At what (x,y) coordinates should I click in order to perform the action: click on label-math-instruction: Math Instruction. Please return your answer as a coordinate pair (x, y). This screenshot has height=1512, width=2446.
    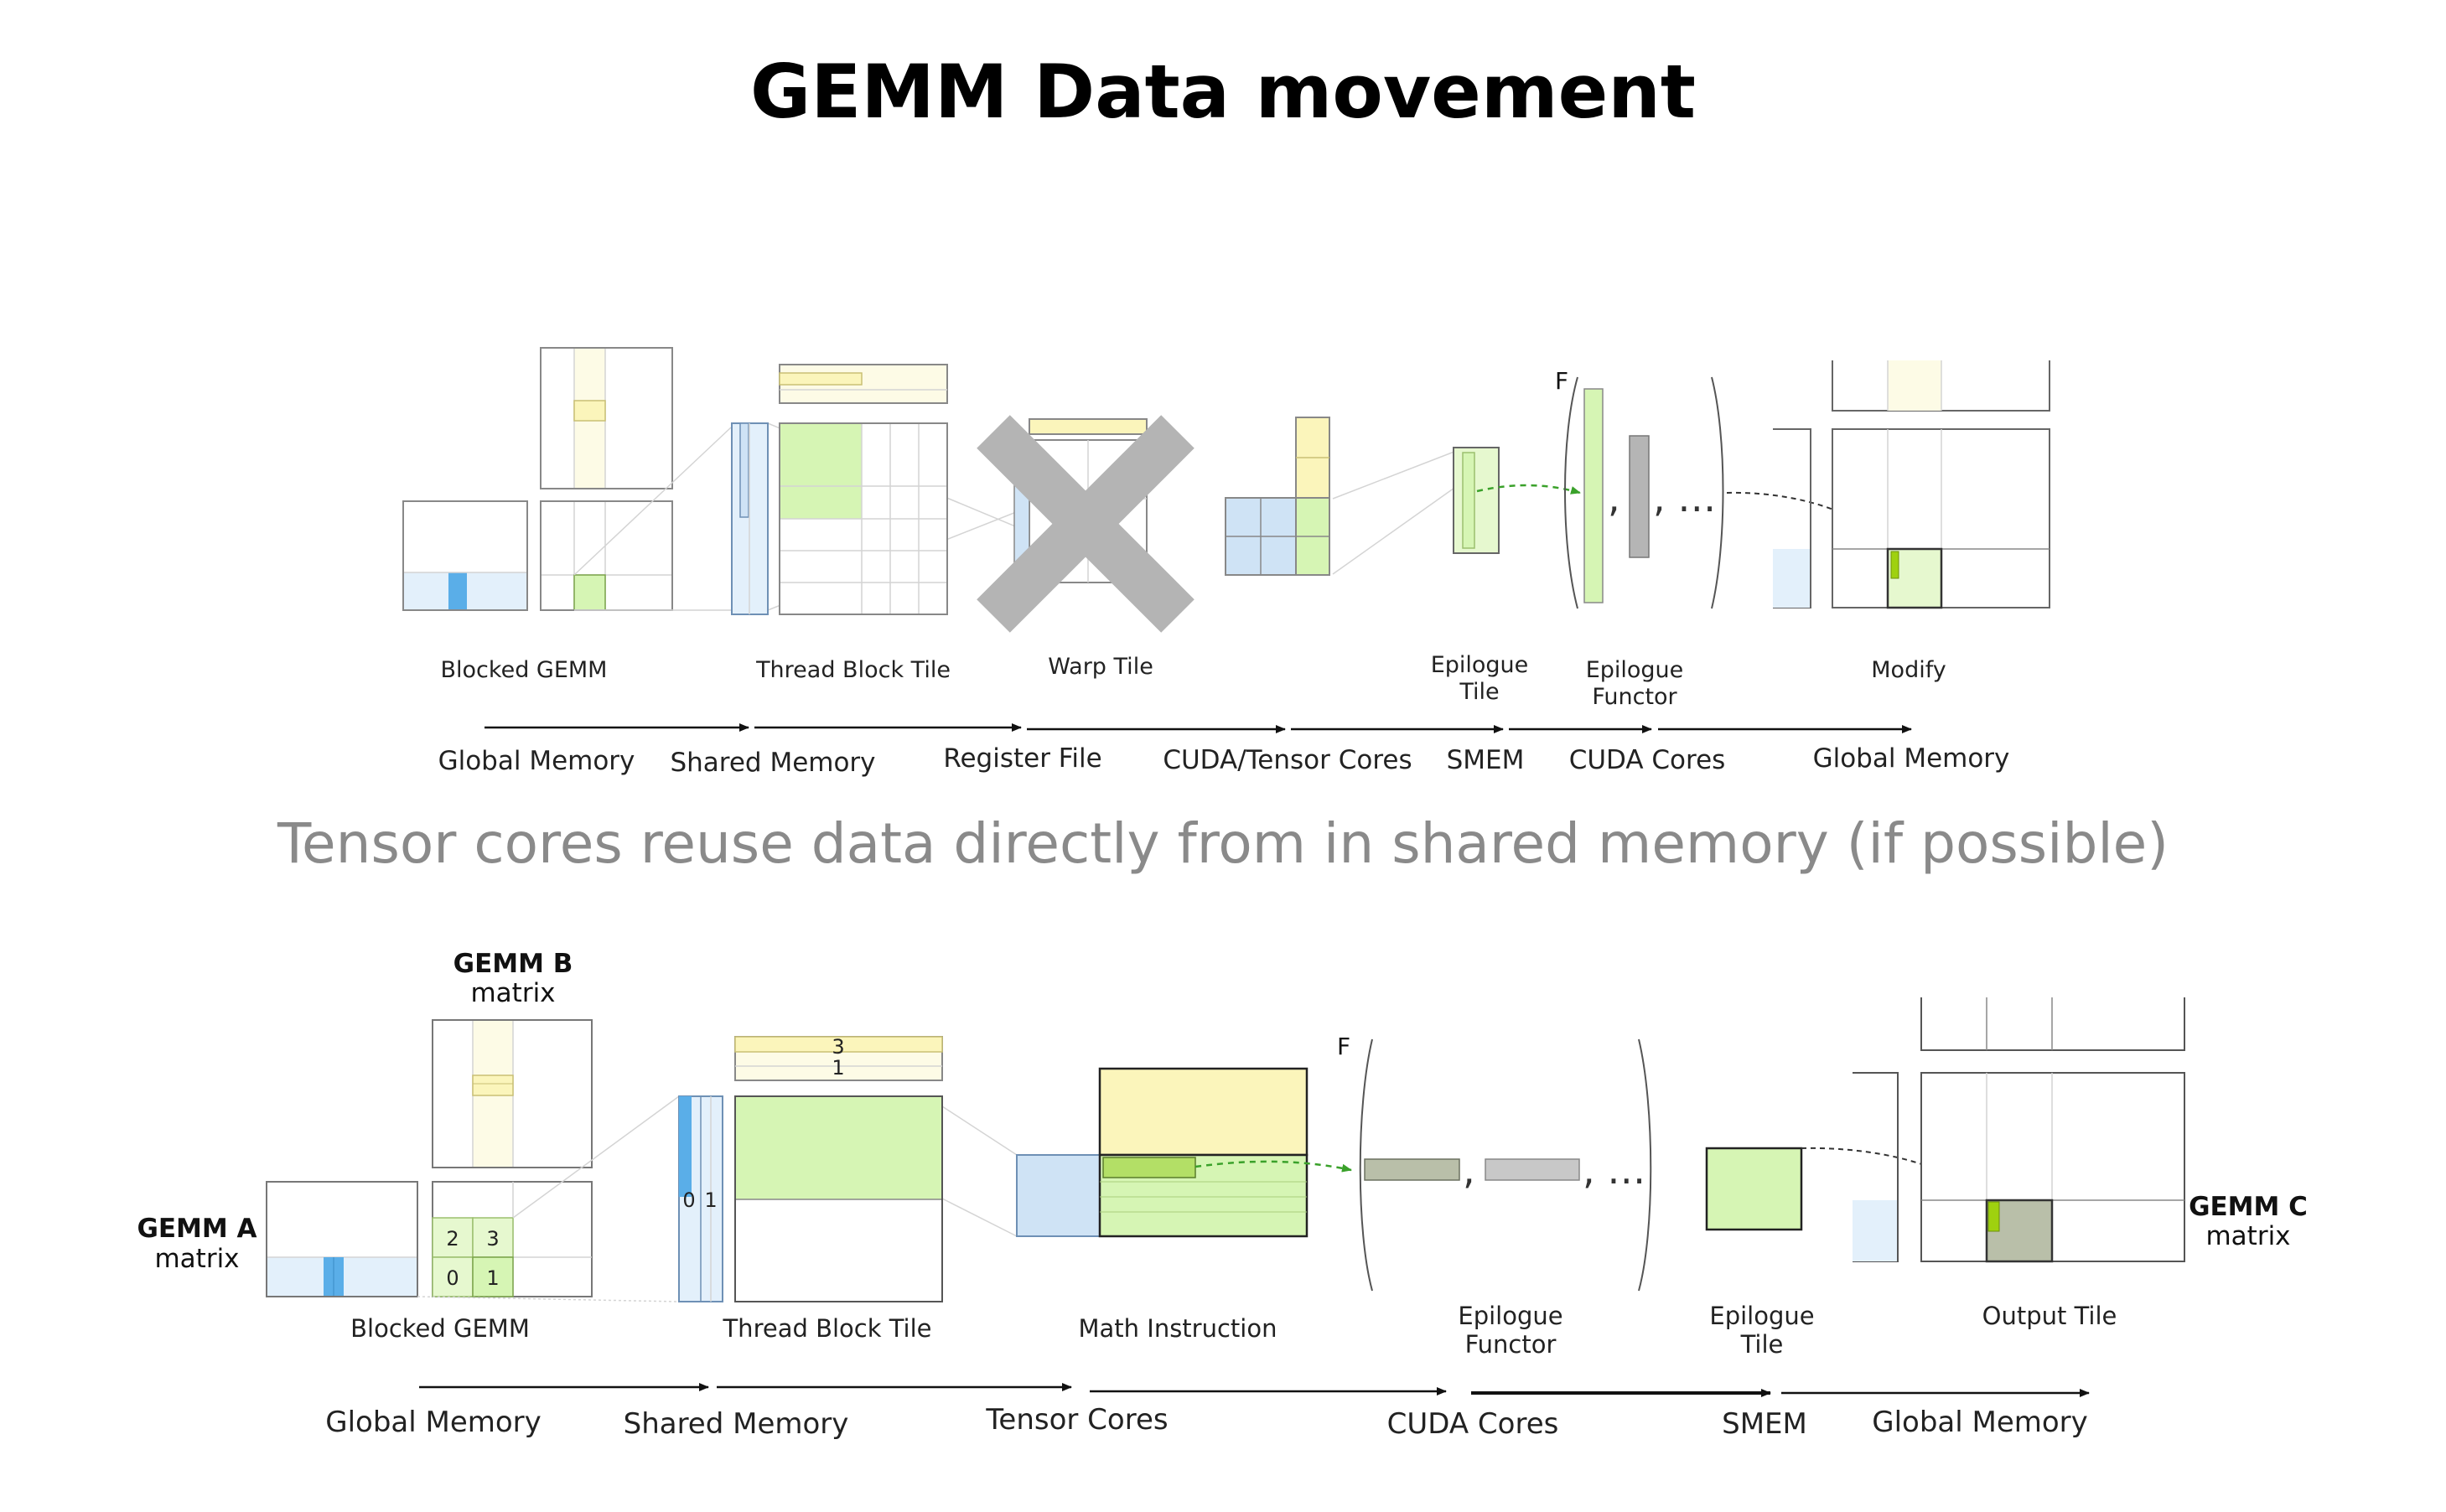
    Looking at the image, I should click on (1178, 1328).